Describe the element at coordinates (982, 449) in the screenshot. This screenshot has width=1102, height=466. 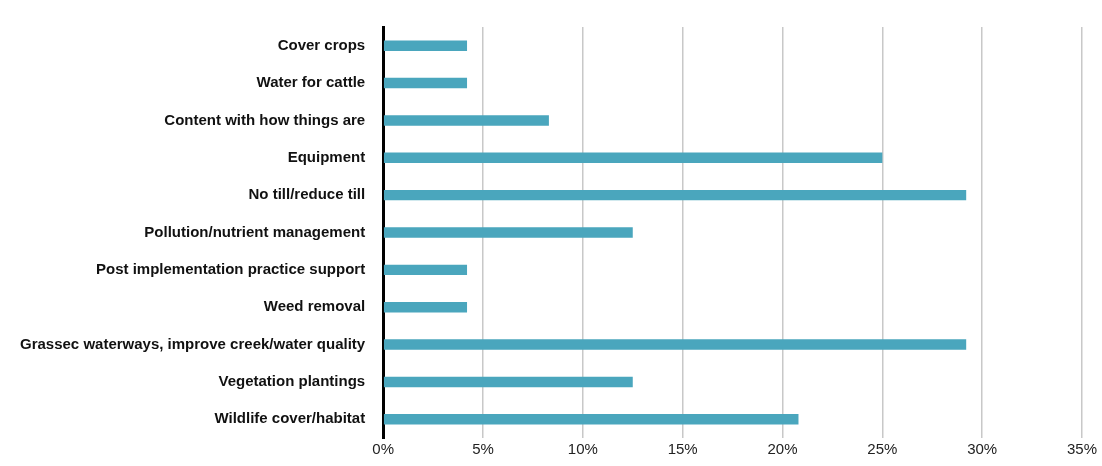
I see `x-tick-label: 30%` at that location.